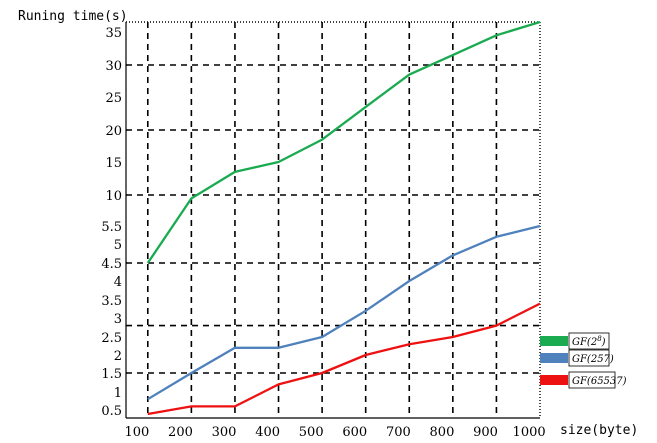 The image size is (657, 443). I want to click on x-tick-label: 500, so click(311, 432).